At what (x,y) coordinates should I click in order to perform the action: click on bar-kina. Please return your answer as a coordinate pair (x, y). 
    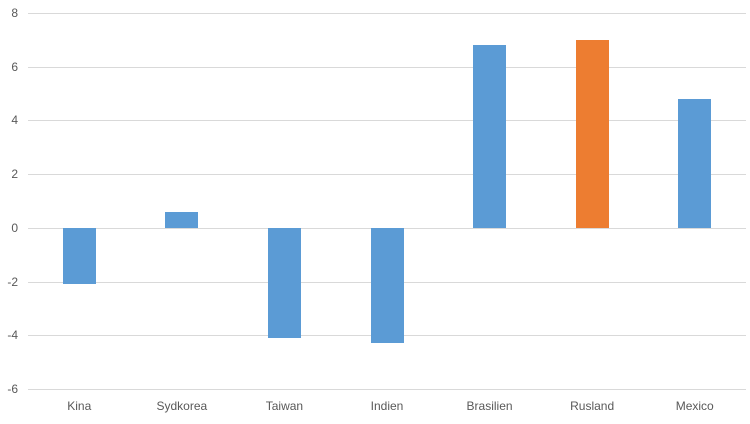
    Looking at the image, I should click on (79, 256).